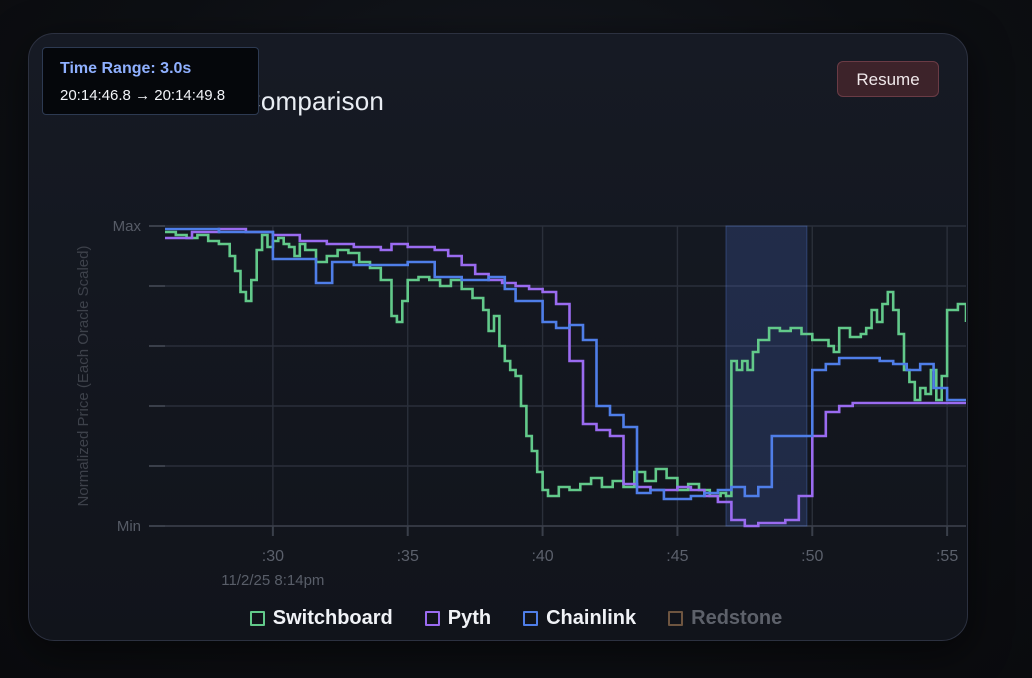 This screenshot has height=678, width=1032. What do you see at coordinates (273, 556) in the screenshot?
I see `x-tick-label: :30` at bounding box center [273, 556].